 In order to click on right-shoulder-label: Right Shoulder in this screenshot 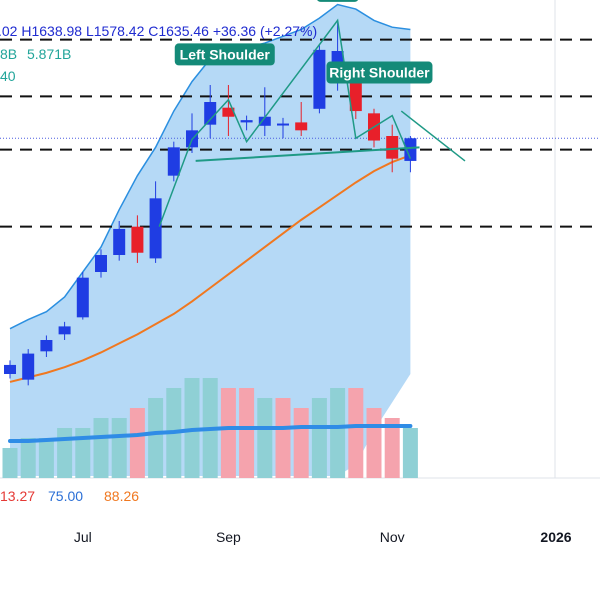, I will do `click(379, 72)`.